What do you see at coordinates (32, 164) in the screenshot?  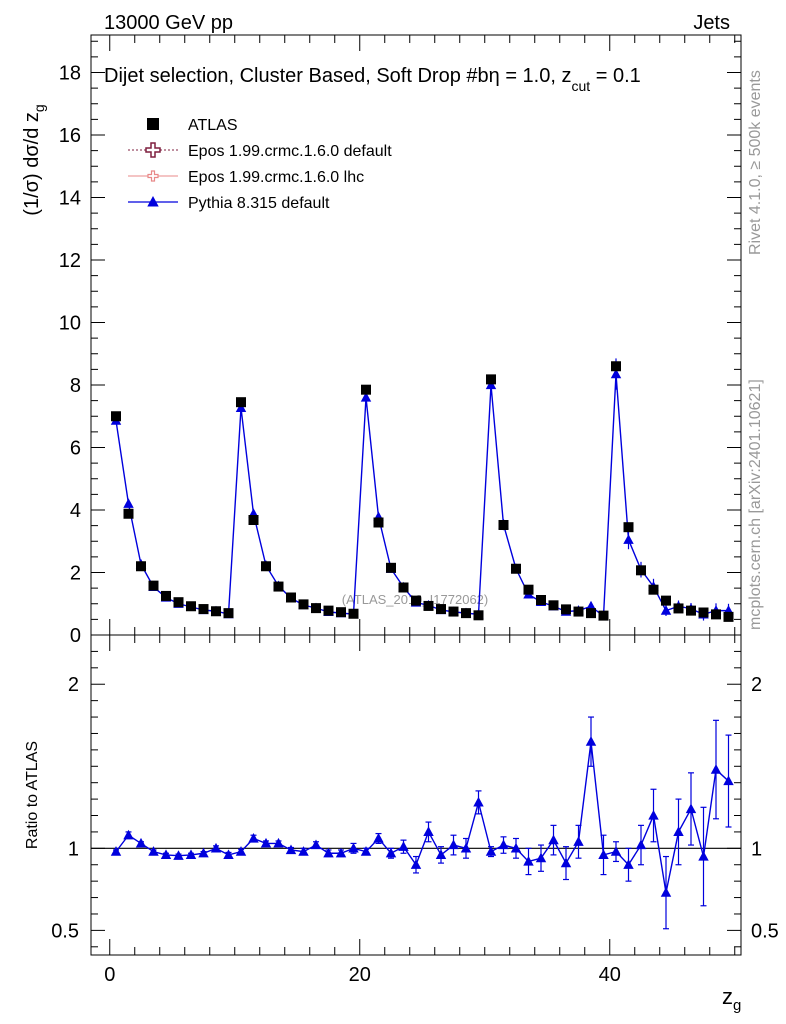 I see `main-y-label-text: (1/σ) dσ/d z` at bounding box center [32, 164].